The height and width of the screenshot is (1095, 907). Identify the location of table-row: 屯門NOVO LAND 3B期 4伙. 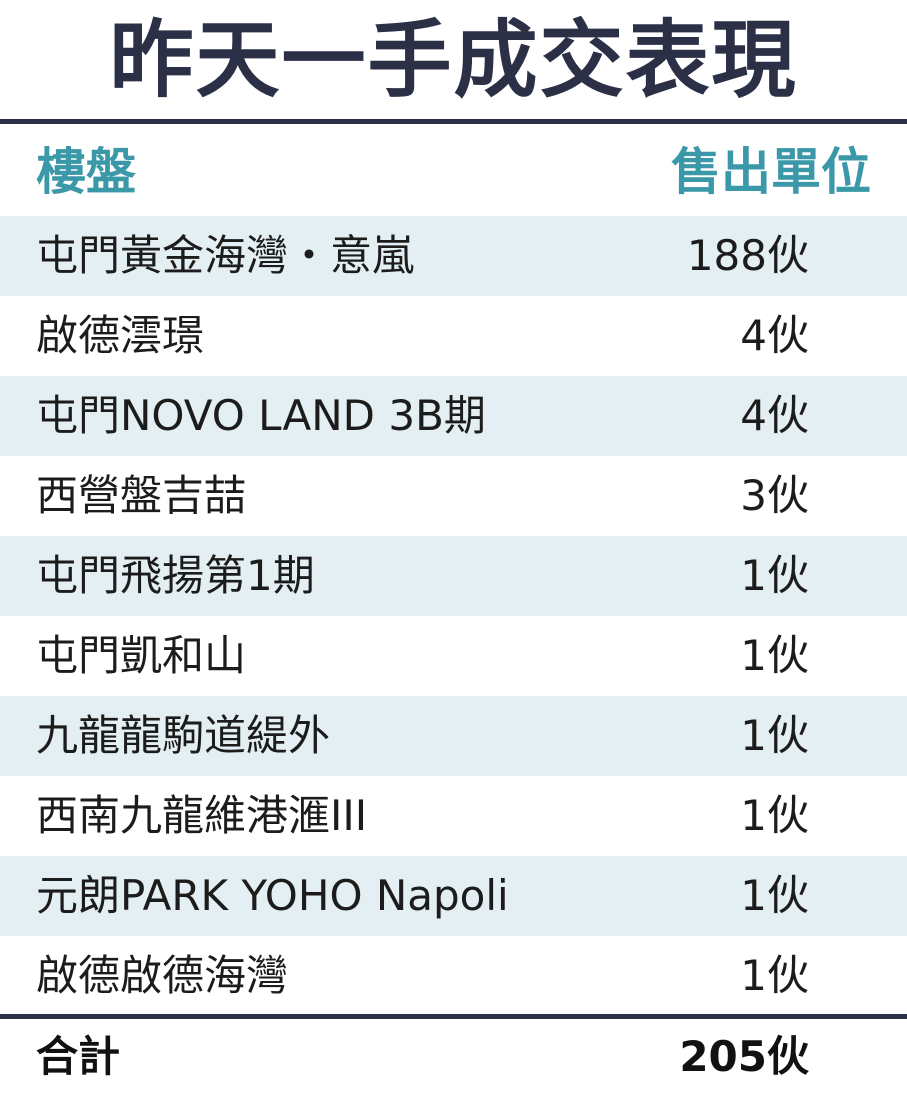
(453, 416).